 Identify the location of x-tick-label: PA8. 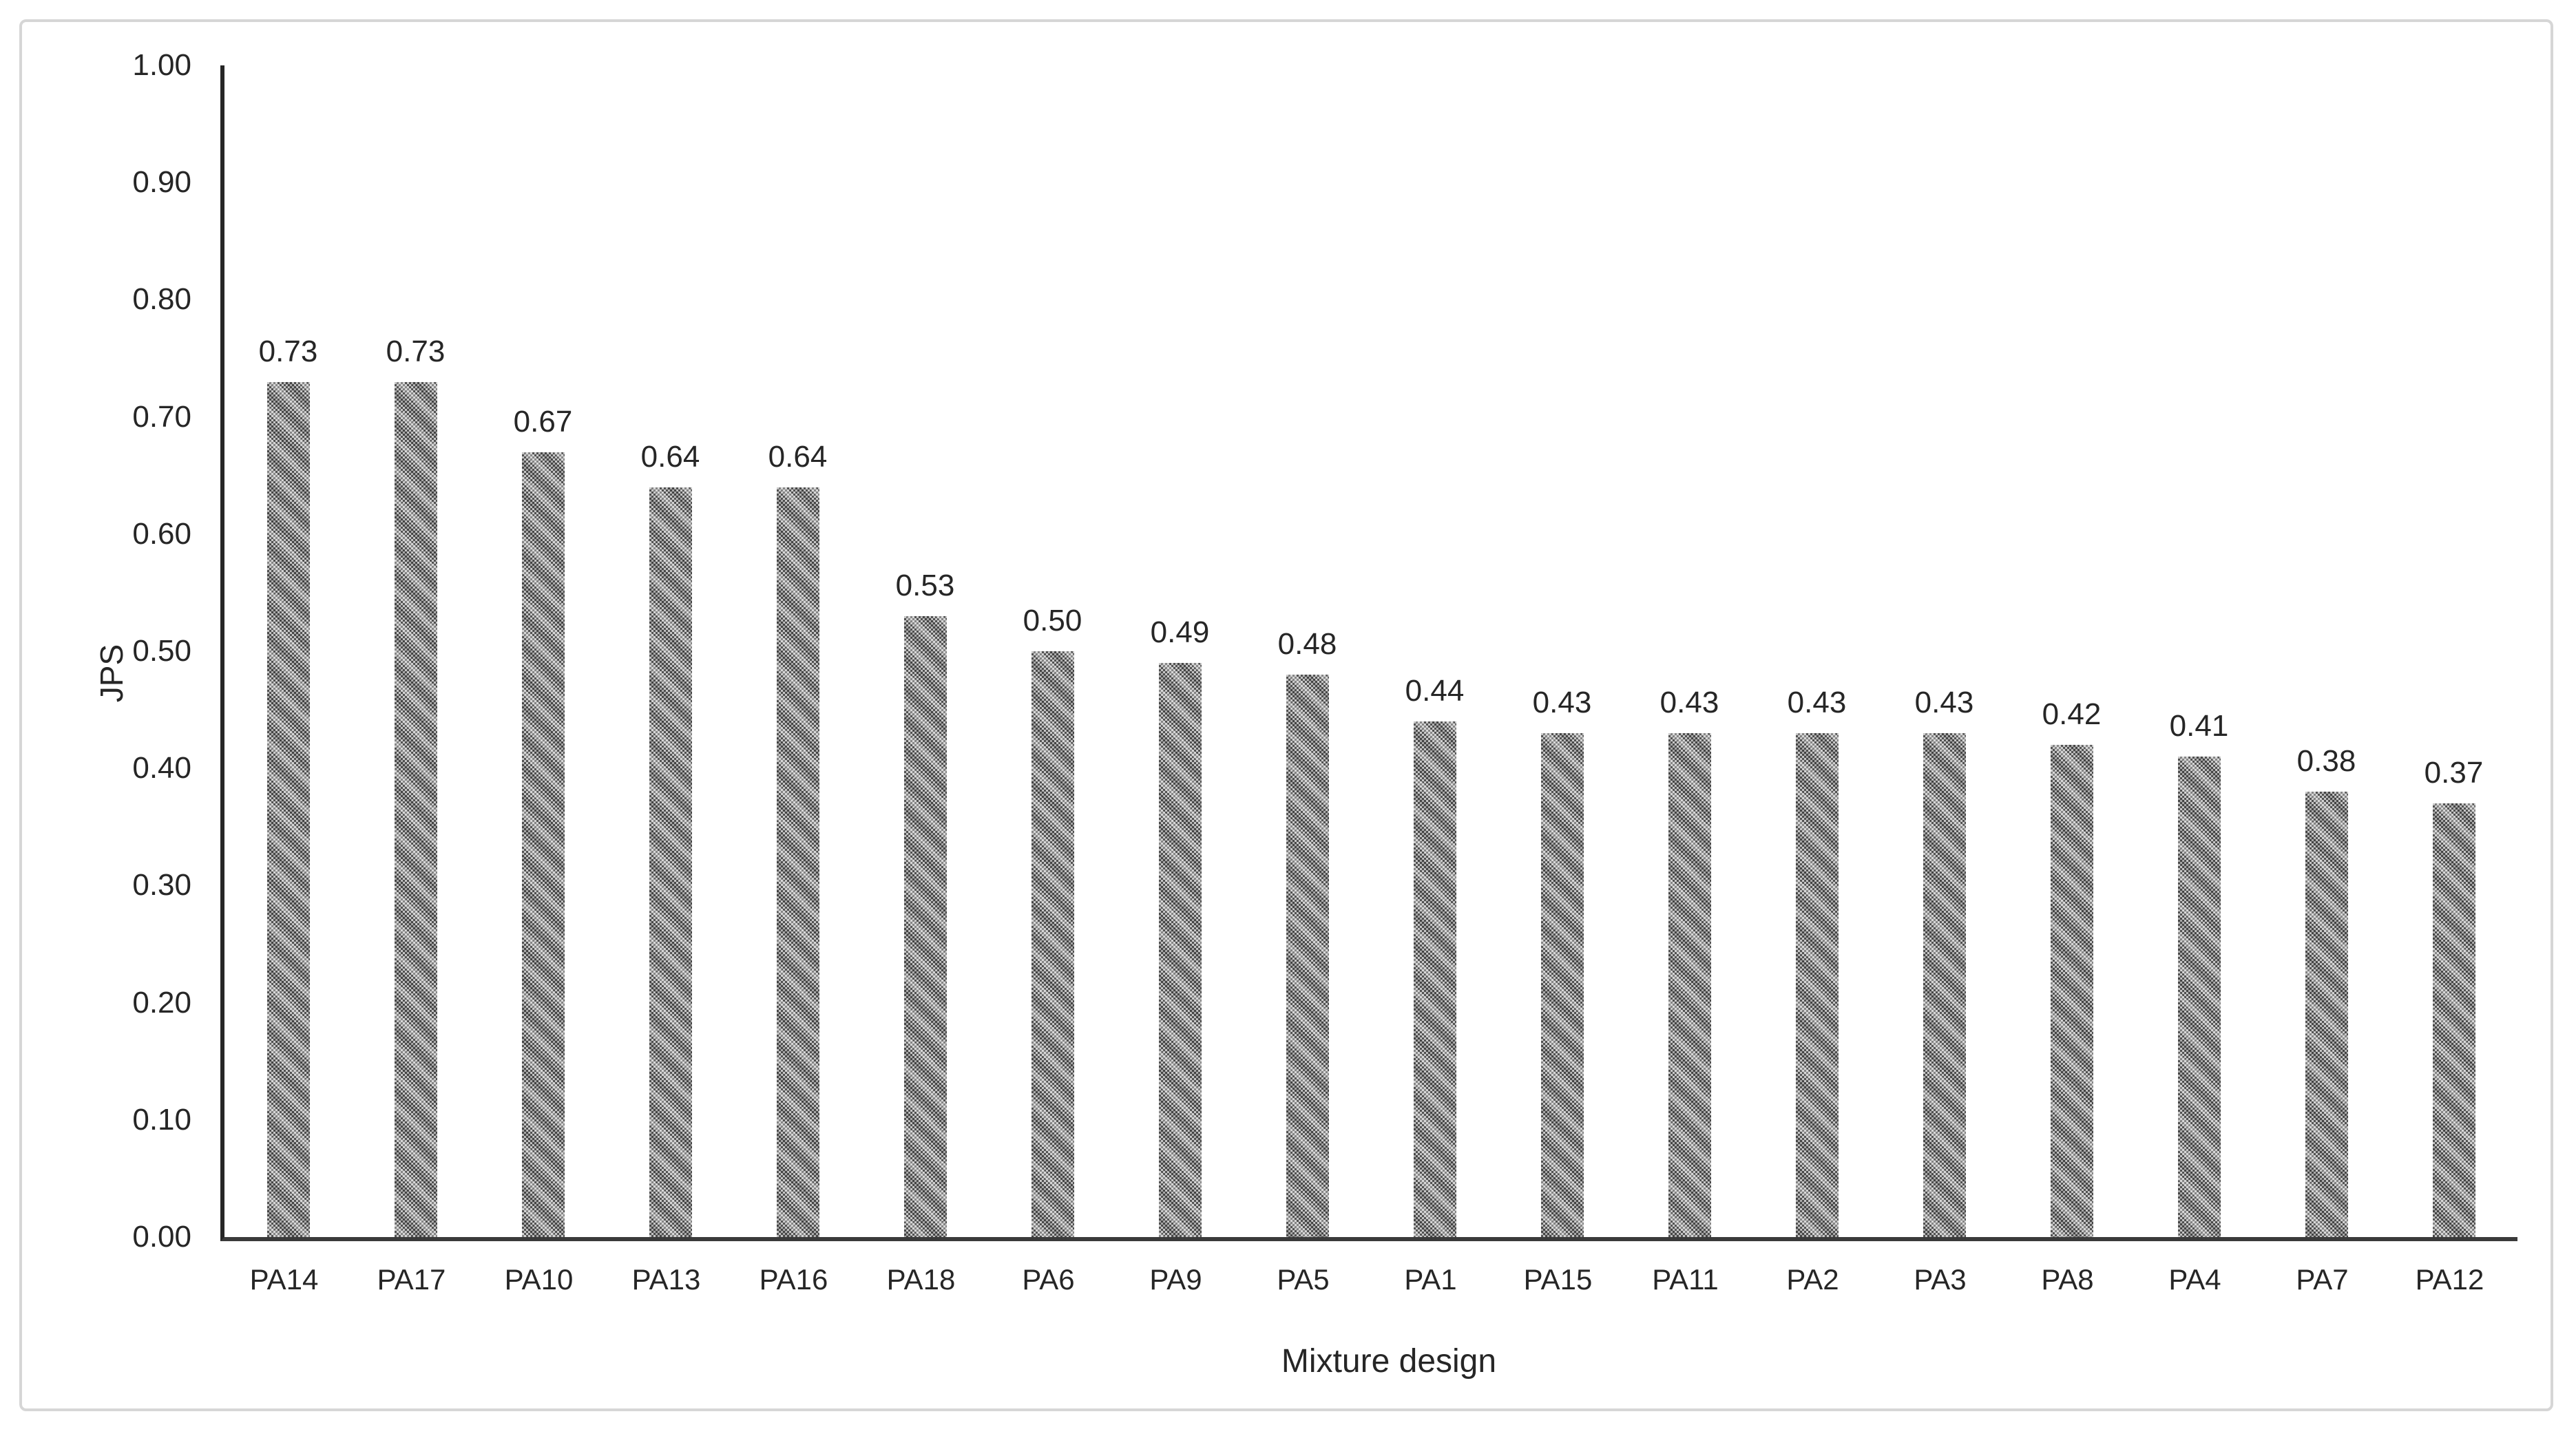
(2067, 1279).